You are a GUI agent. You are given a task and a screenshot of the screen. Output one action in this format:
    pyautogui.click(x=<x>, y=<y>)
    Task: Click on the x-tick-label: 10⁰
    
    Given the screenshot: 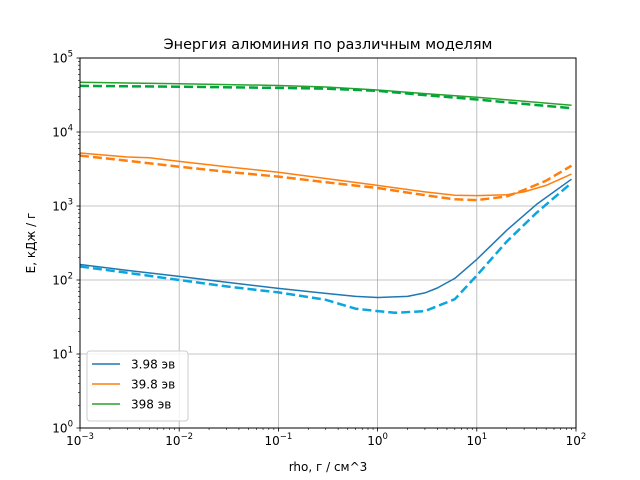 What is the action you would take?
    pyautogui.click(x=377, y=440)
    